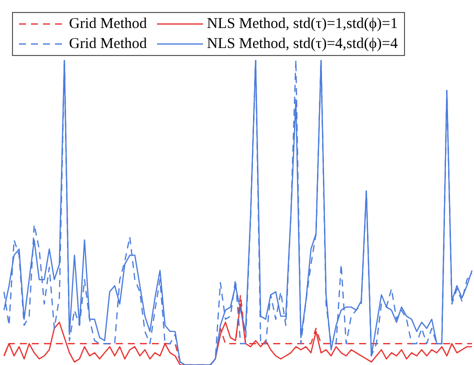 This screenshot has width=474, height=365. I want to click on legend-label: NLS Method, std(τ)=1,std(ϕ)=1, so click(302, 24).